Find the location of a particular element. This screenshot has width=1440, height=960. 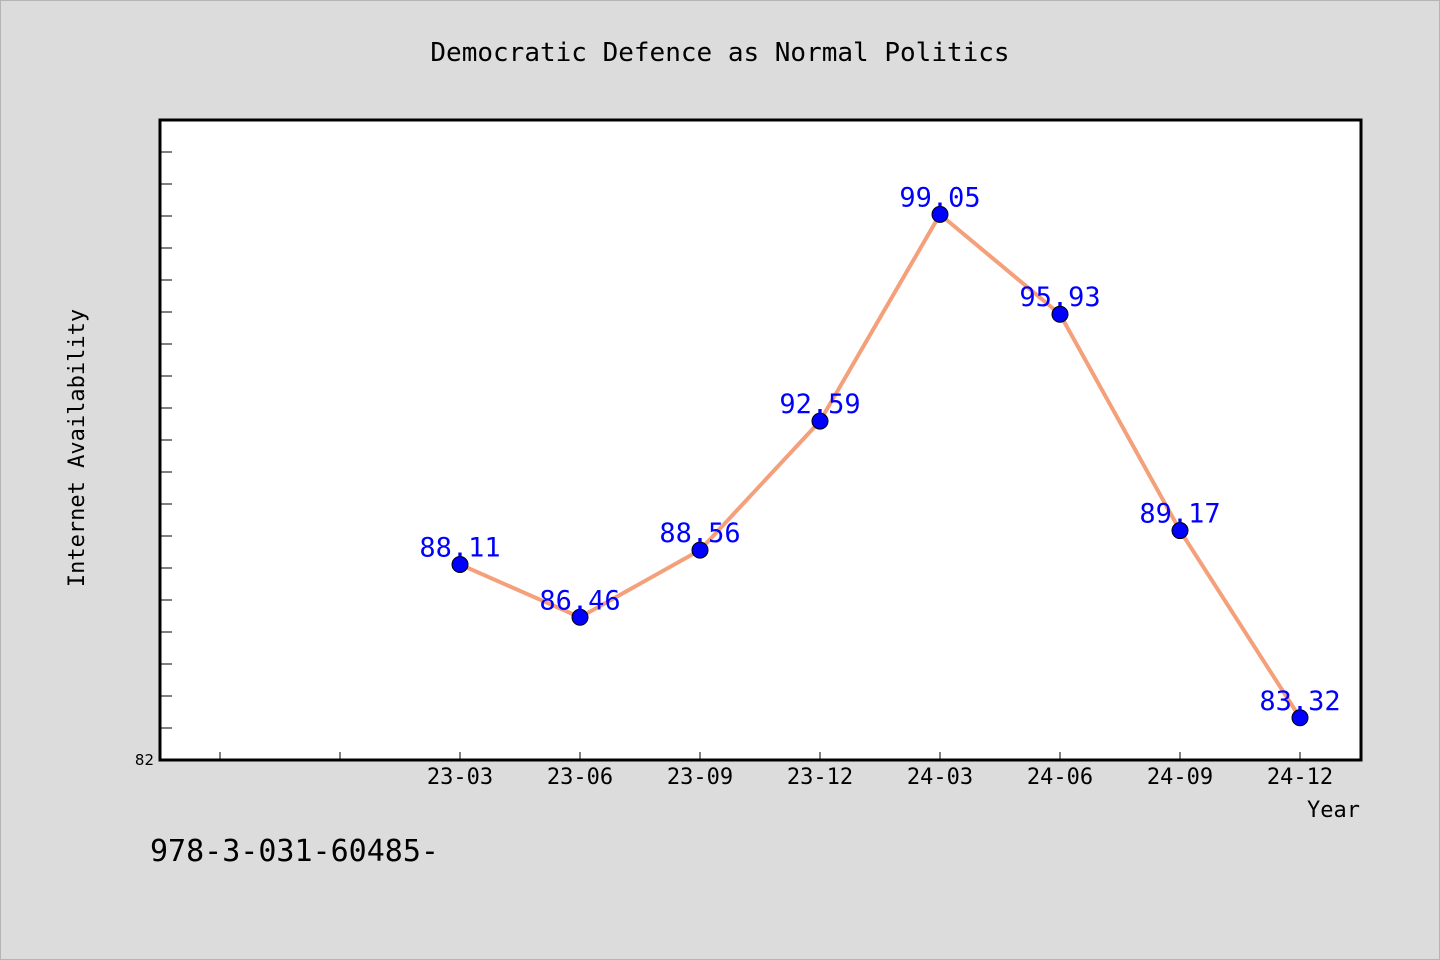

data-label: 92.59 is located at coordinates (819, 404).